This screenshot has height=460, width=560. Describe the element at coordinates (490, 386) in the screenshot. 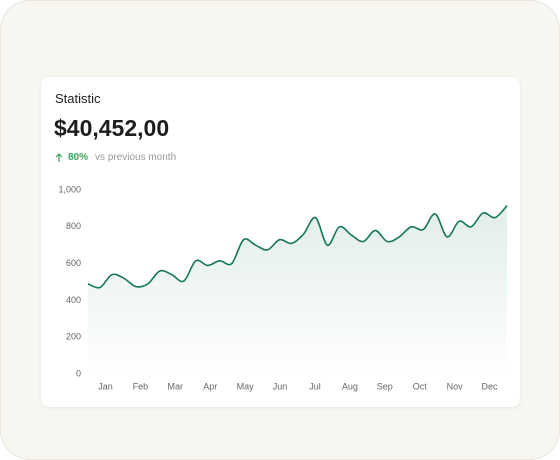

I see `x-tick-label: Dec` at that location.